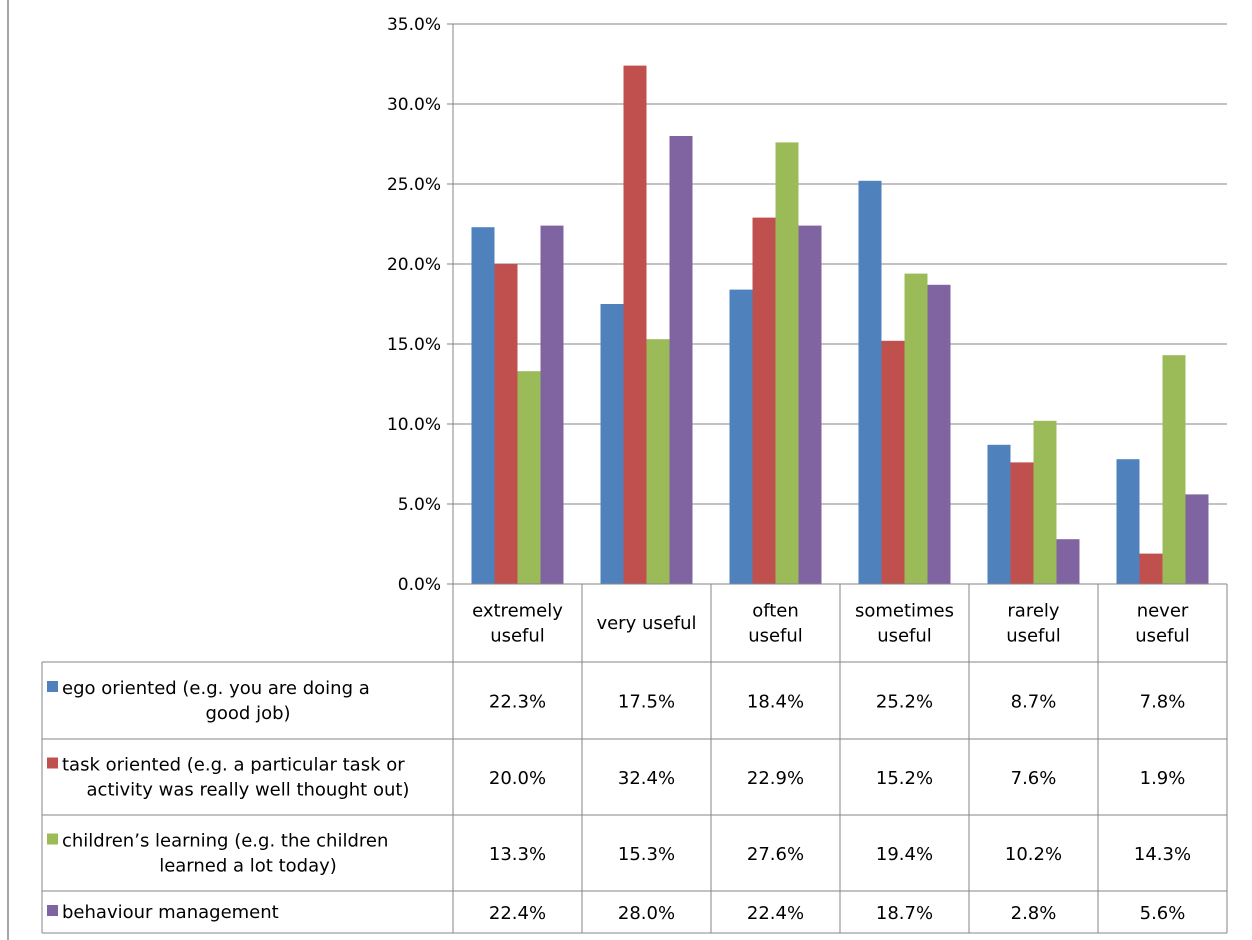 Image resolution: width=1252 pixels, height=940 pixels. Describe the element at coordinates (775, 778) in the screenshot. I see `data-value: 22.9%` at that location.